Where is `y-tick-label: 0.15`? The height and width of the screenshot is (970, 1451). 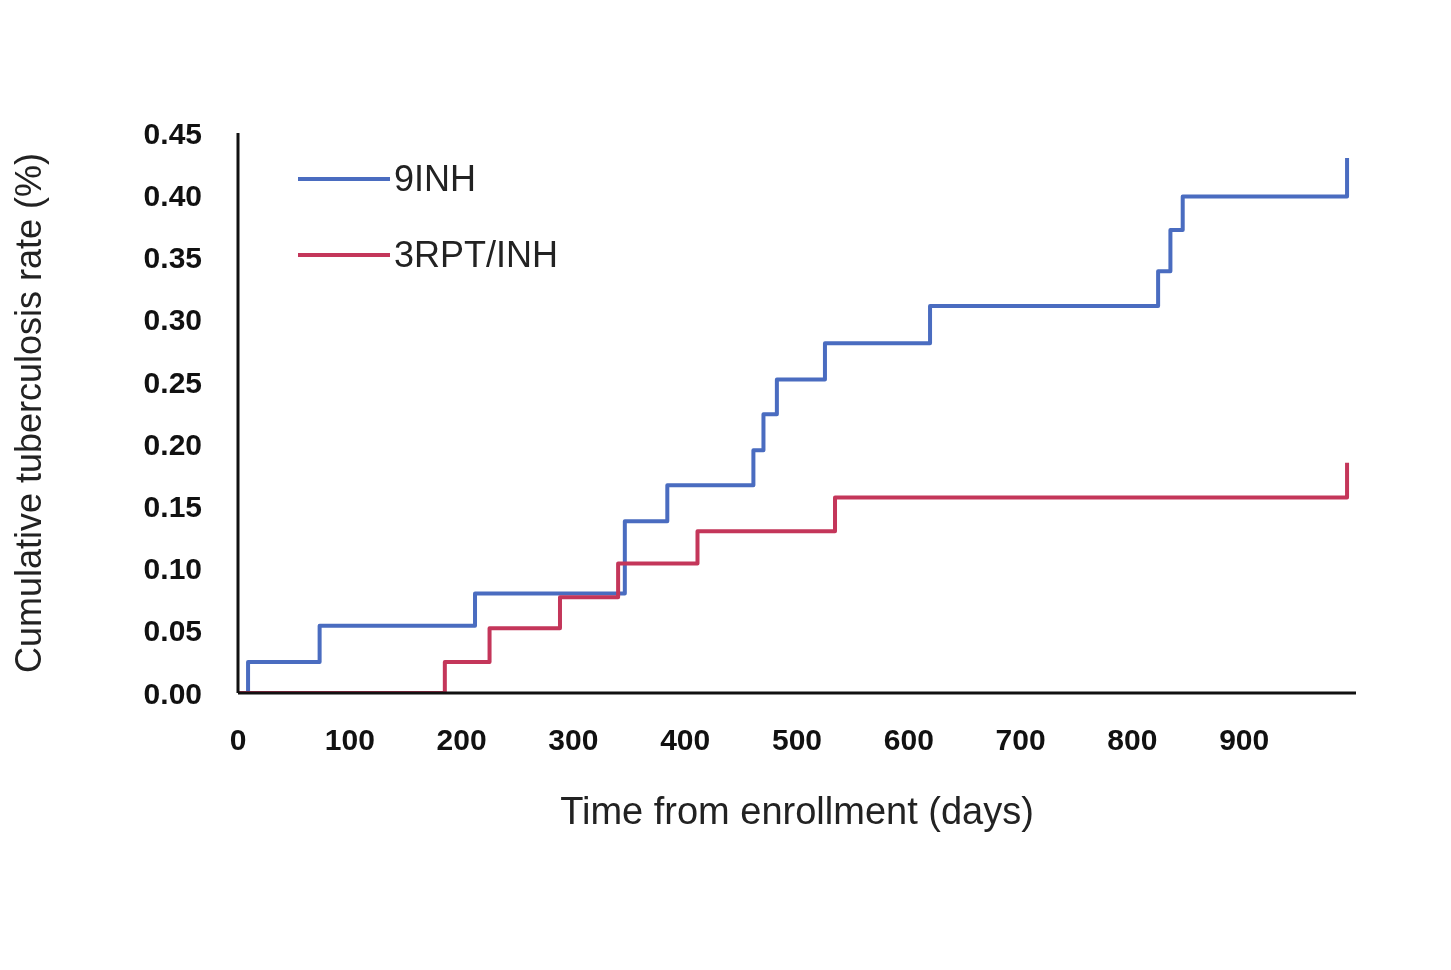 y-tick-label: 0.15 is located at coordinates (172, 506).